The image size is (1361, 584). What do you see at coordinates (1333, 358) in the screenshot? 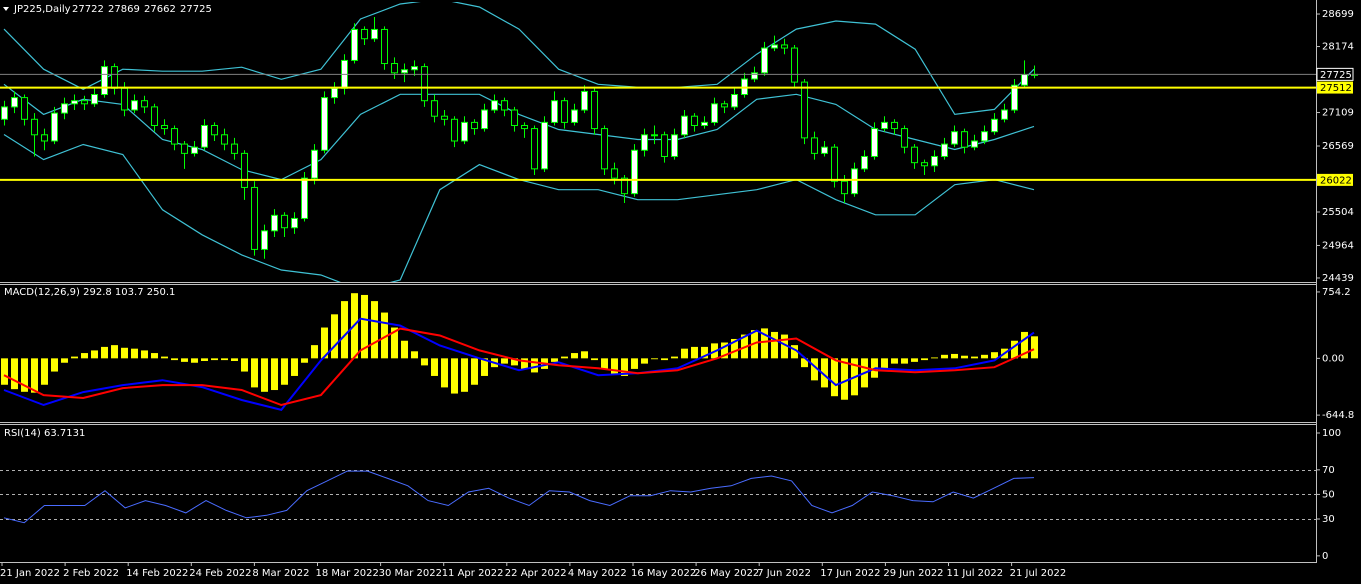
I see `y-tick-label: 0.00` at bounding box center [1333, 358].